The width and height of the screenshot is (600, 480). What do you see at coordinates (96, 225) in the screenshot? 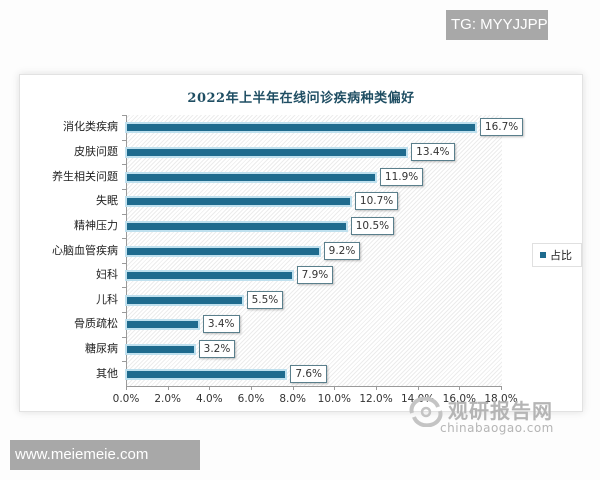
I see `category-label: 精神压力` at bounding box center [96, 225].